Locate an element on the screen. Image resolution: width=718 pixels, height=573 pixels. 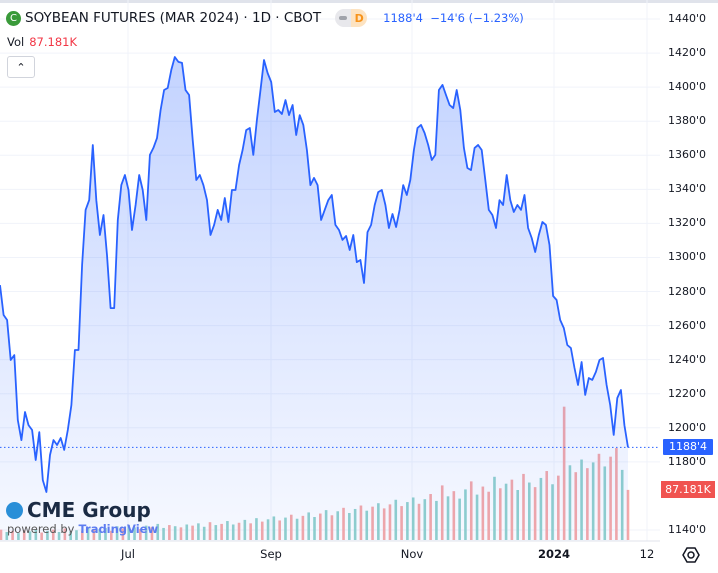
quote-readout: 1188'4 −14'6 (−1.23%) is located at coordinates (453, 18).